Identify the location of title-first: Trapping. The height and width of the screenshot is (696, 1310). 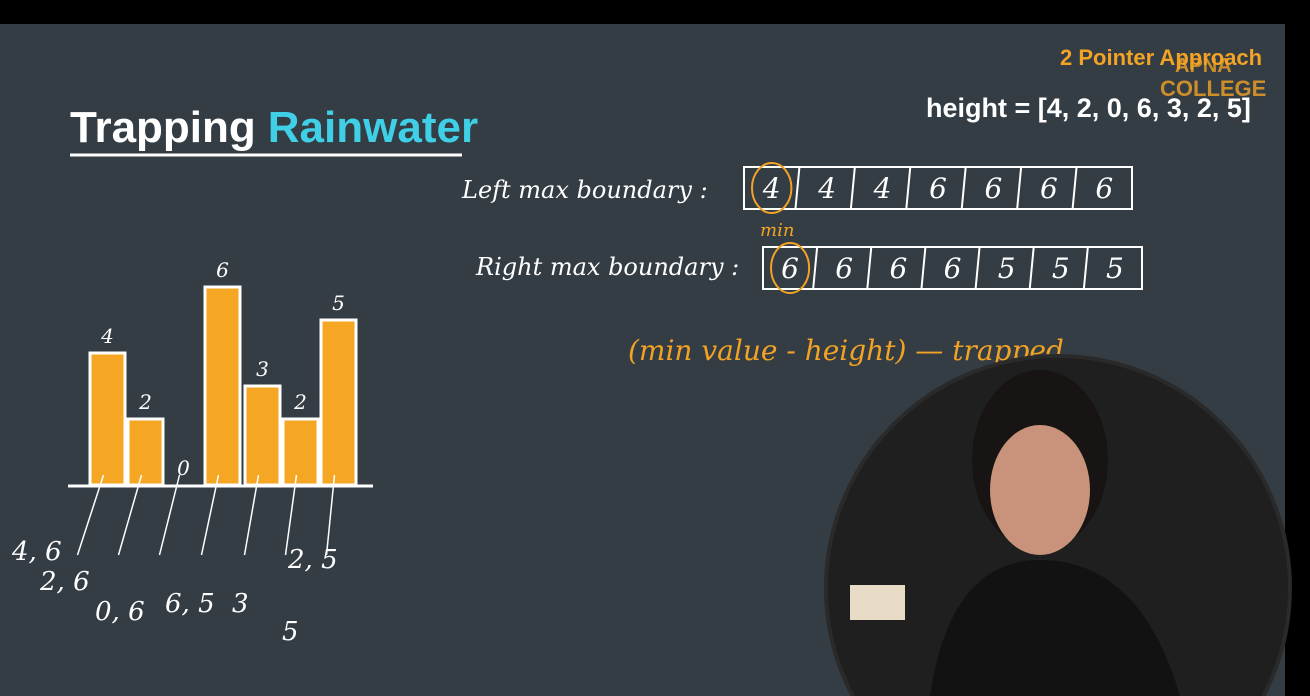
(163, 127).